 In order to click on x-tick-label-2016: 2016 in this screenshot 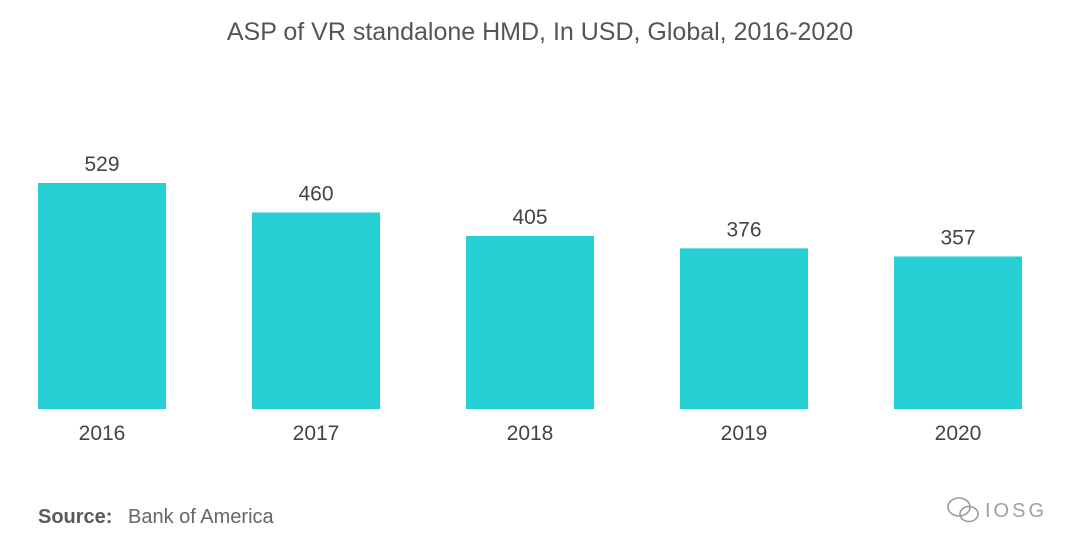, I will do `click(102, 433)`.